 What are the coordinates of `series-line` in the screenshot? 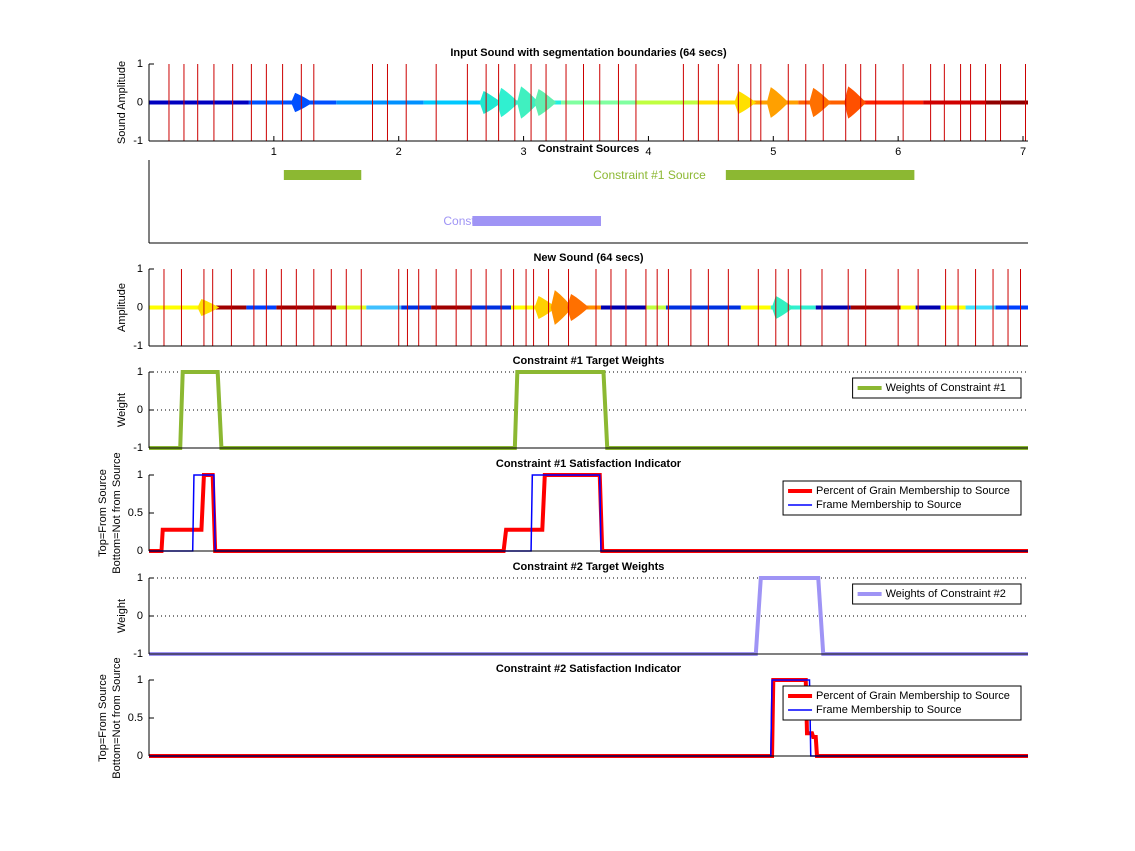 It's located at (588, 718).